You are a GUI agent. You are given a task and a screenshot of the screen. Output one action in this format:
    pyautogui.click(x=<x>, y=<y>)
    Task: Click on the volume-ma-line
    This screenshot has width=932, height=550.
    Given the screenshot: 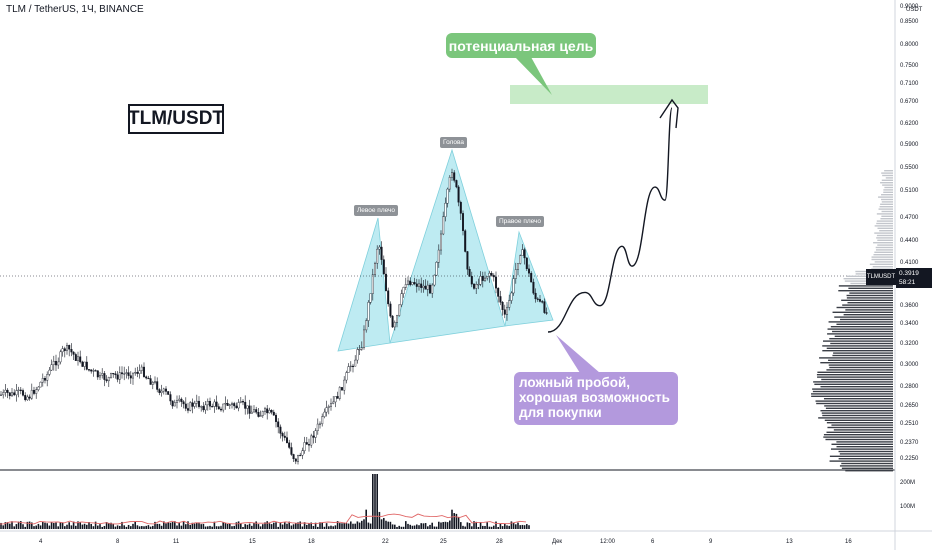 What is the action you would take?
    pyautogui.click(x=263, y=519)
    